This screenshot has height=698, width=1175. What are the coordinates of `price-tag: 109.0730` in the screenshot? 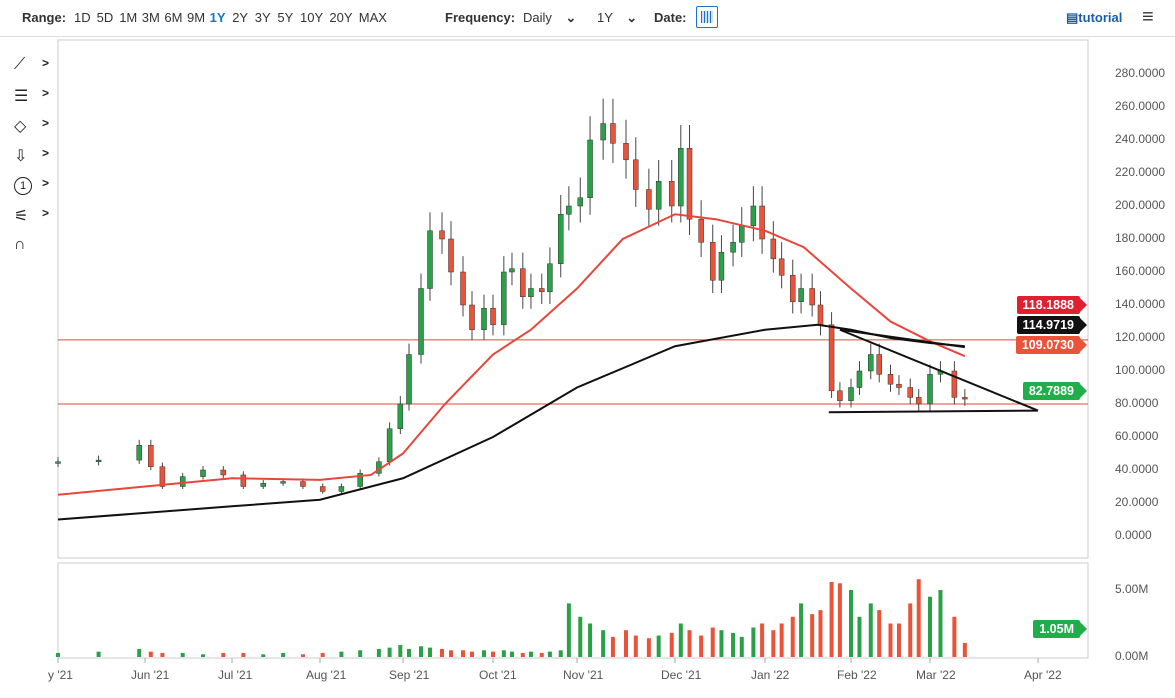 It's located at (1051, 345).